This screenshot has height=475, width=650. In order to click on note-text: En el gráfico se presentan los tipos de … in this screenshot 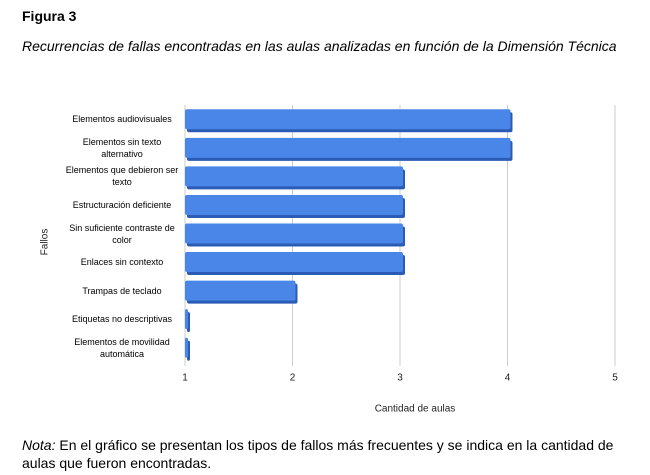, I will do `click(318, 454)`.